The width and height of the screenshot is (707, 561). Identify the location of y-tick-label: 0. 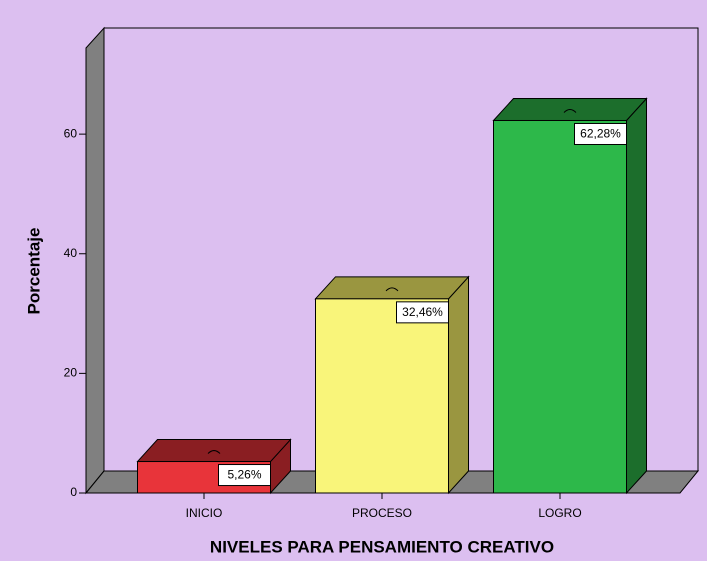
(73, 492).